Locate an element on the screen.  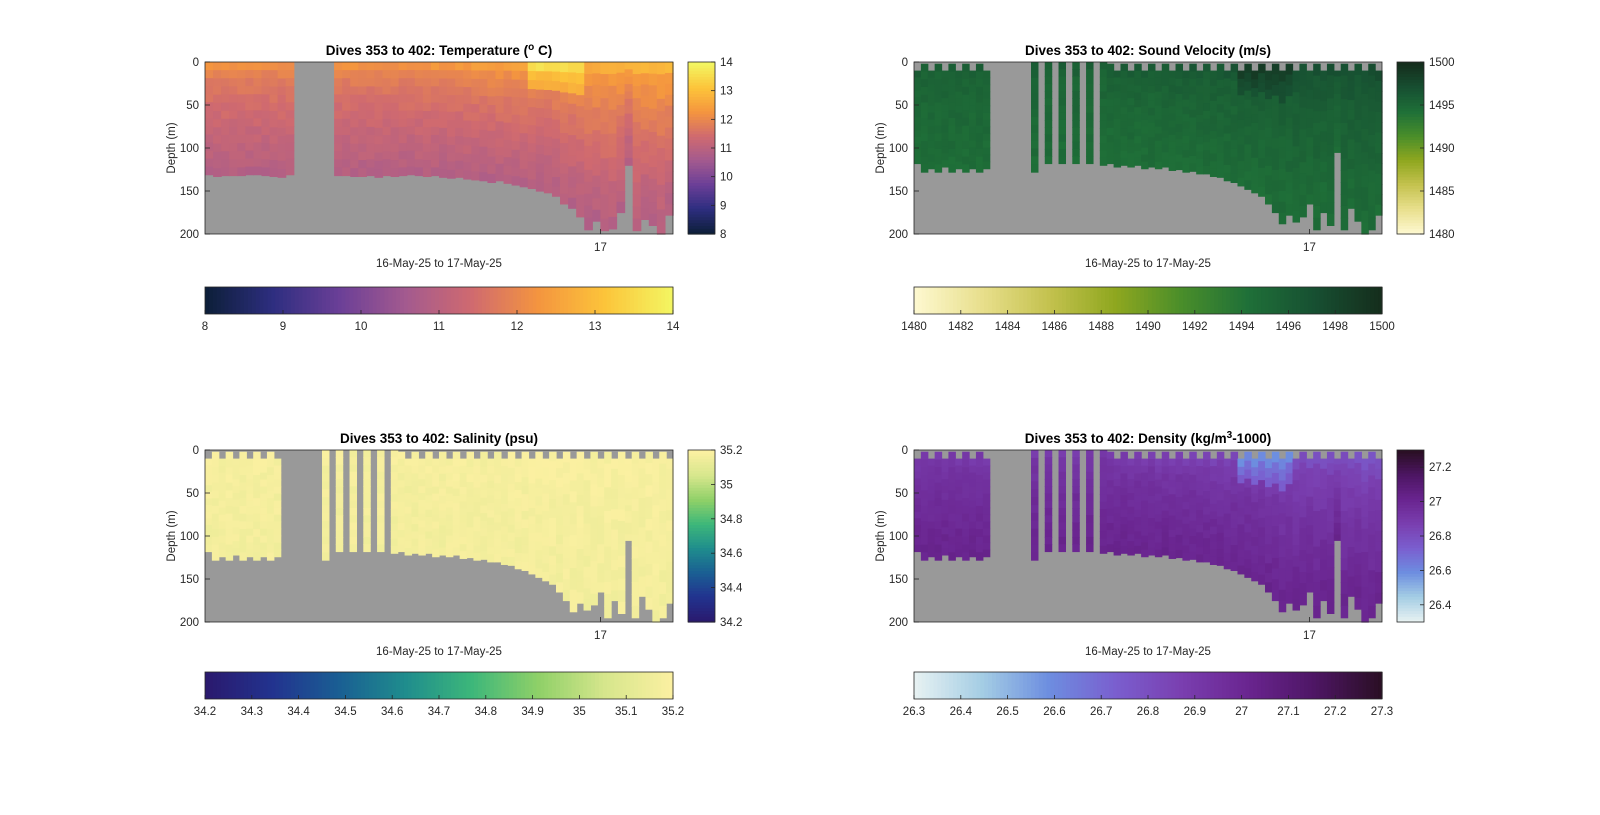
colorbar-tick-label: 34.7 is located at coordinates (439, 712).